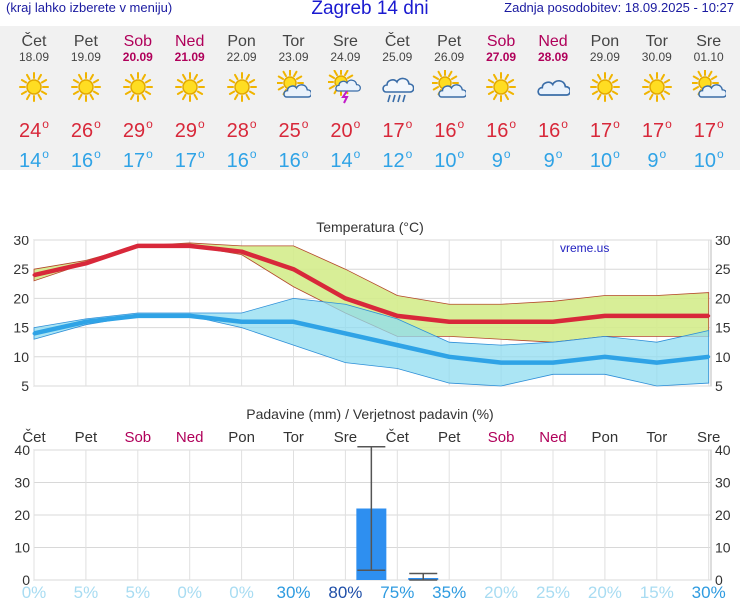 The width and height of the screenshot is (740, 600). Describe the element at coordinates (723, 450) in the screenshot. I see `y-tick-label-right: 40` at that location.